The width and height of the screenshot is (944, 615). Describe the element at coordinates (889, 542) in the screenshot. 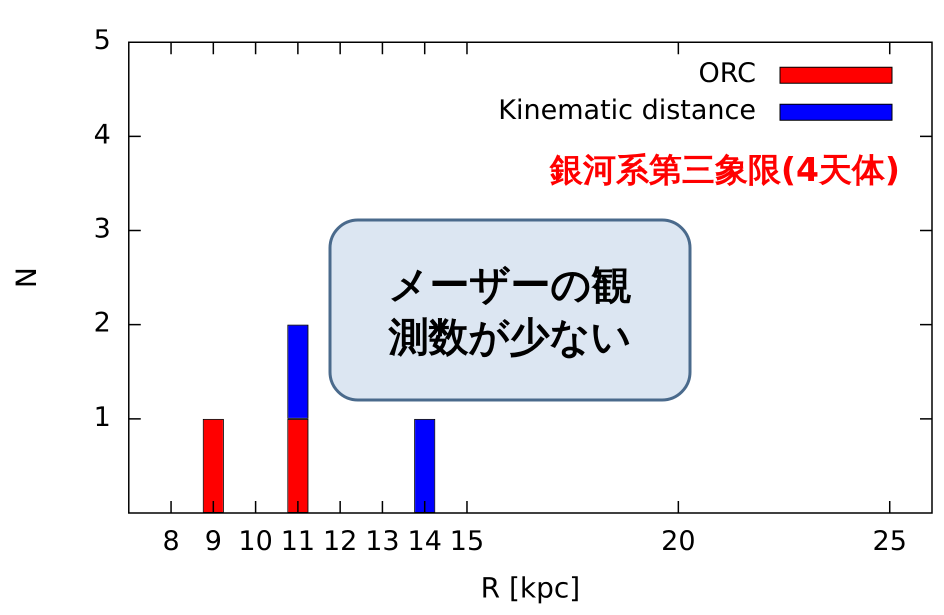

I see `x-tick-label: 25` at that location.